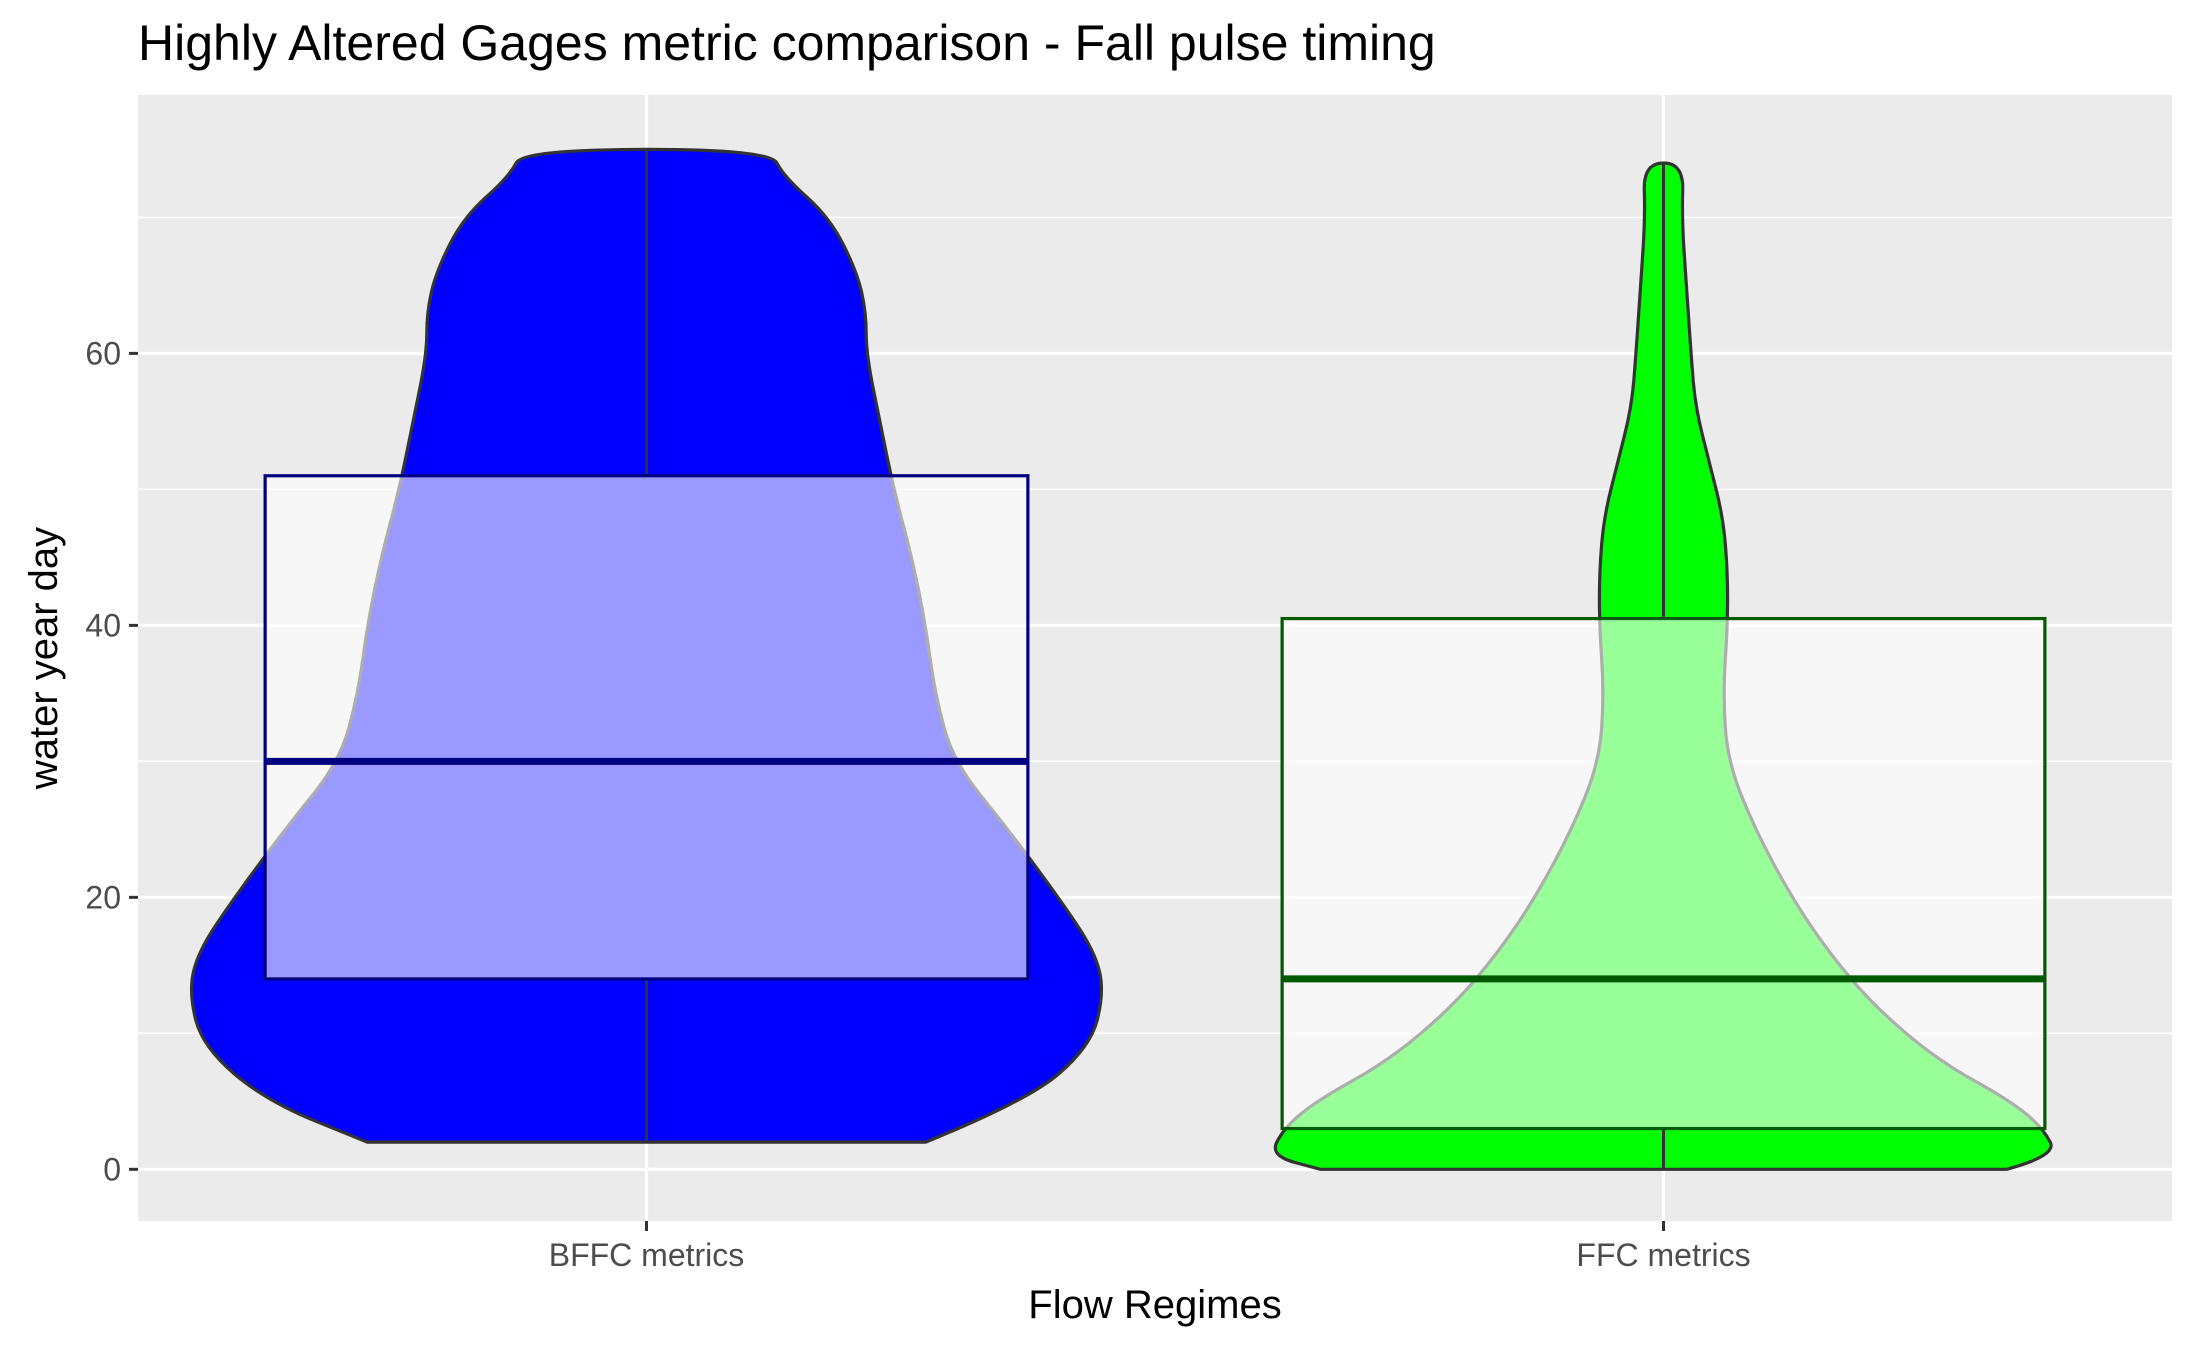  Describe the element at coordinates (103, 353) in the screenshot. I see `y-tick-label: 60` at that location.